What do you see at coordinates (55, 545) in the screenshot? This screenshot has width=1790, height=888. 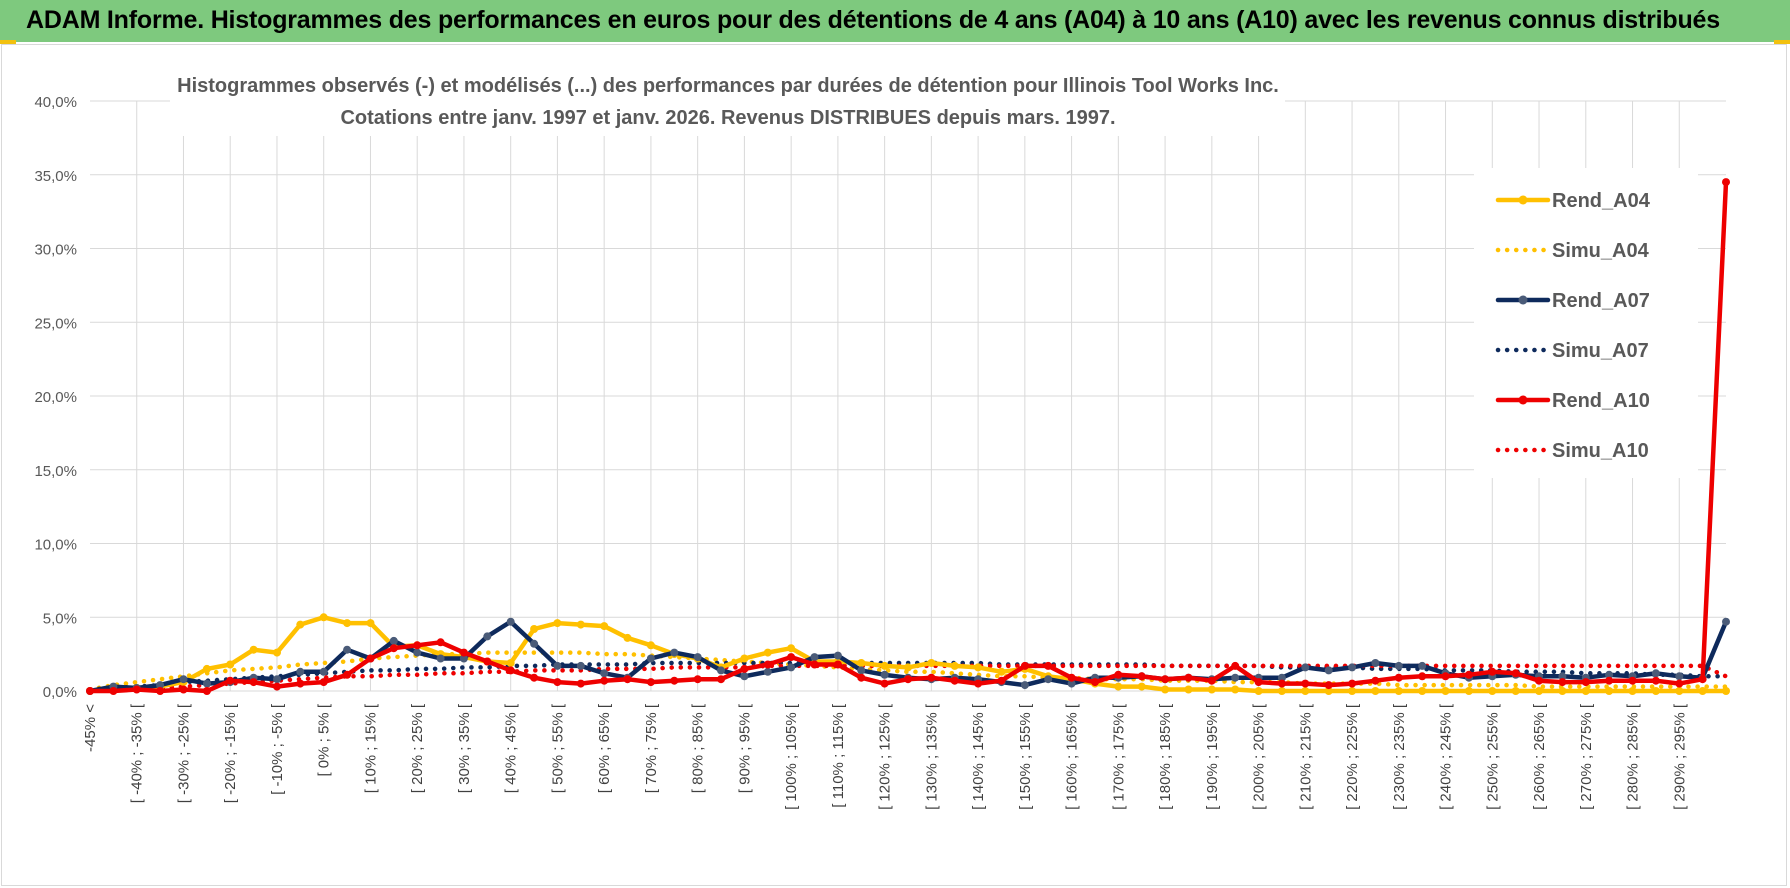 I see `y-tick-label: 10,0%` at bounding box center [55, 545].